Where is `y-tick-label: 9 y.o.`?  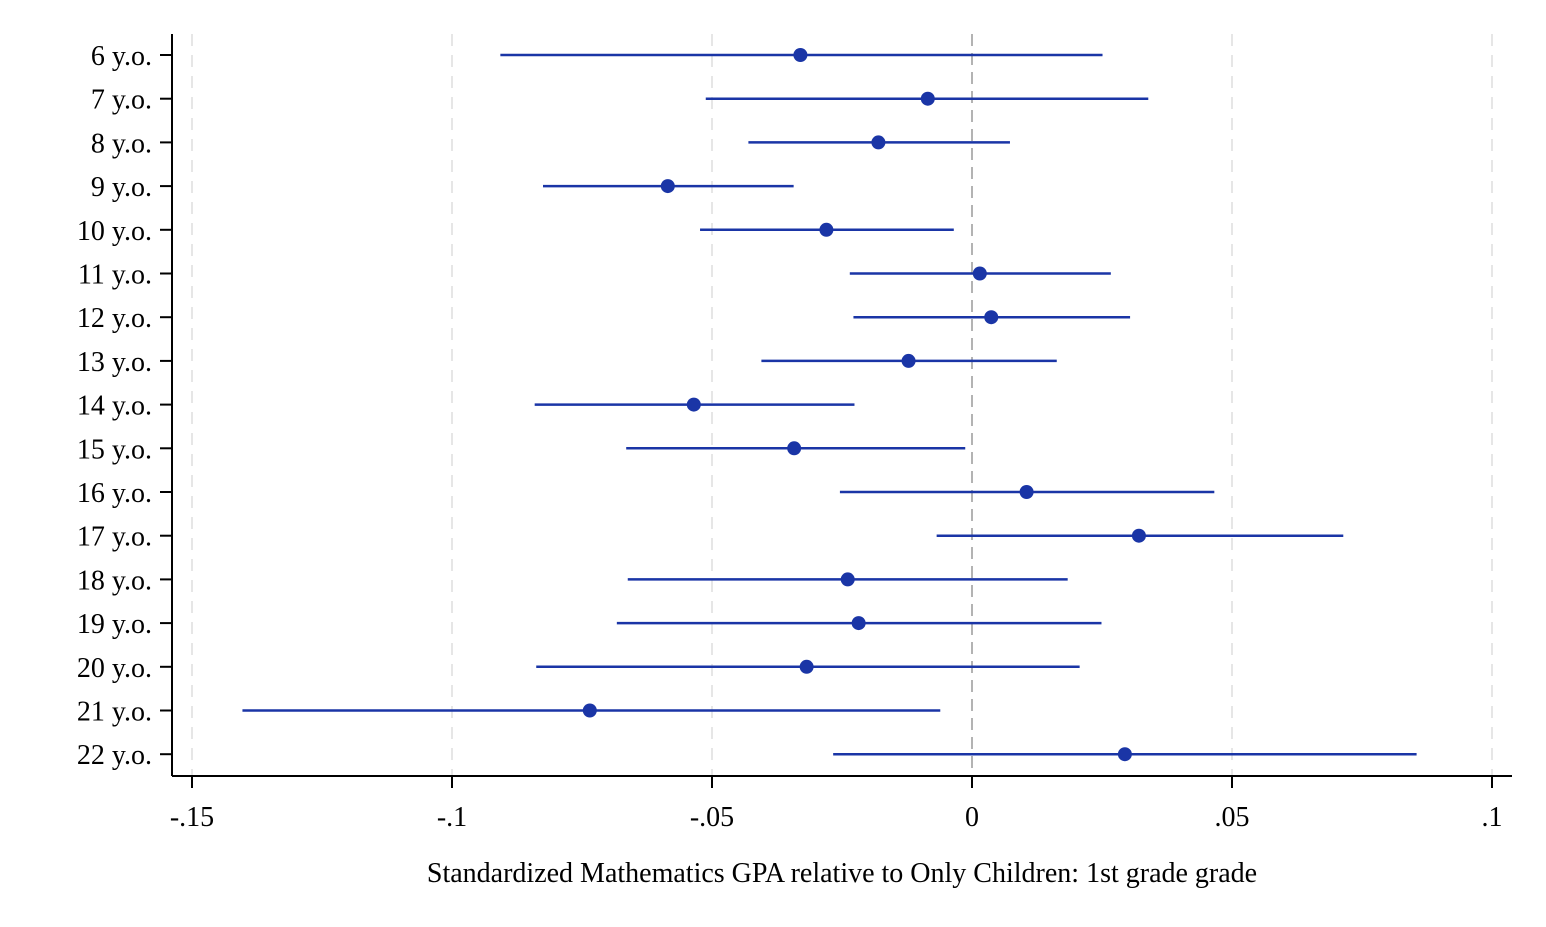
y-tick-label: 9 y.o. is located at coordinates (121, 187).